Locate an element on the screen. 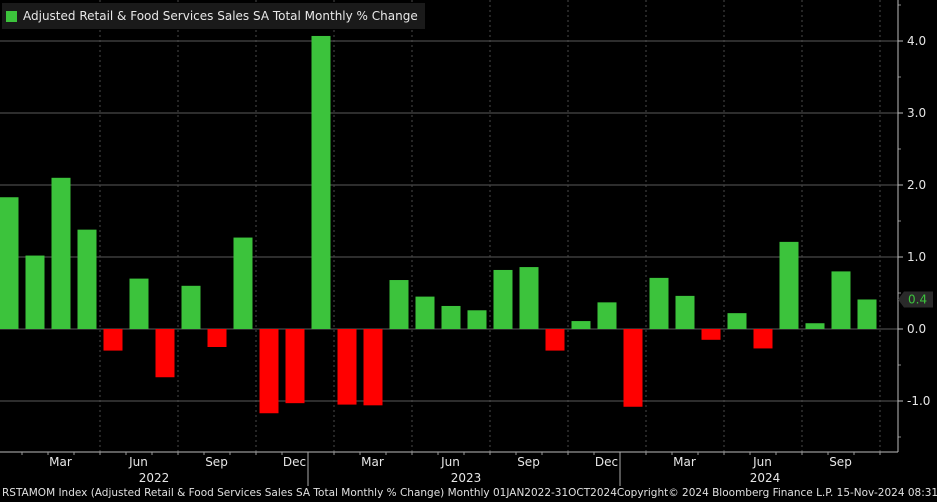  last-value-box is located at coordinates (915, 299).